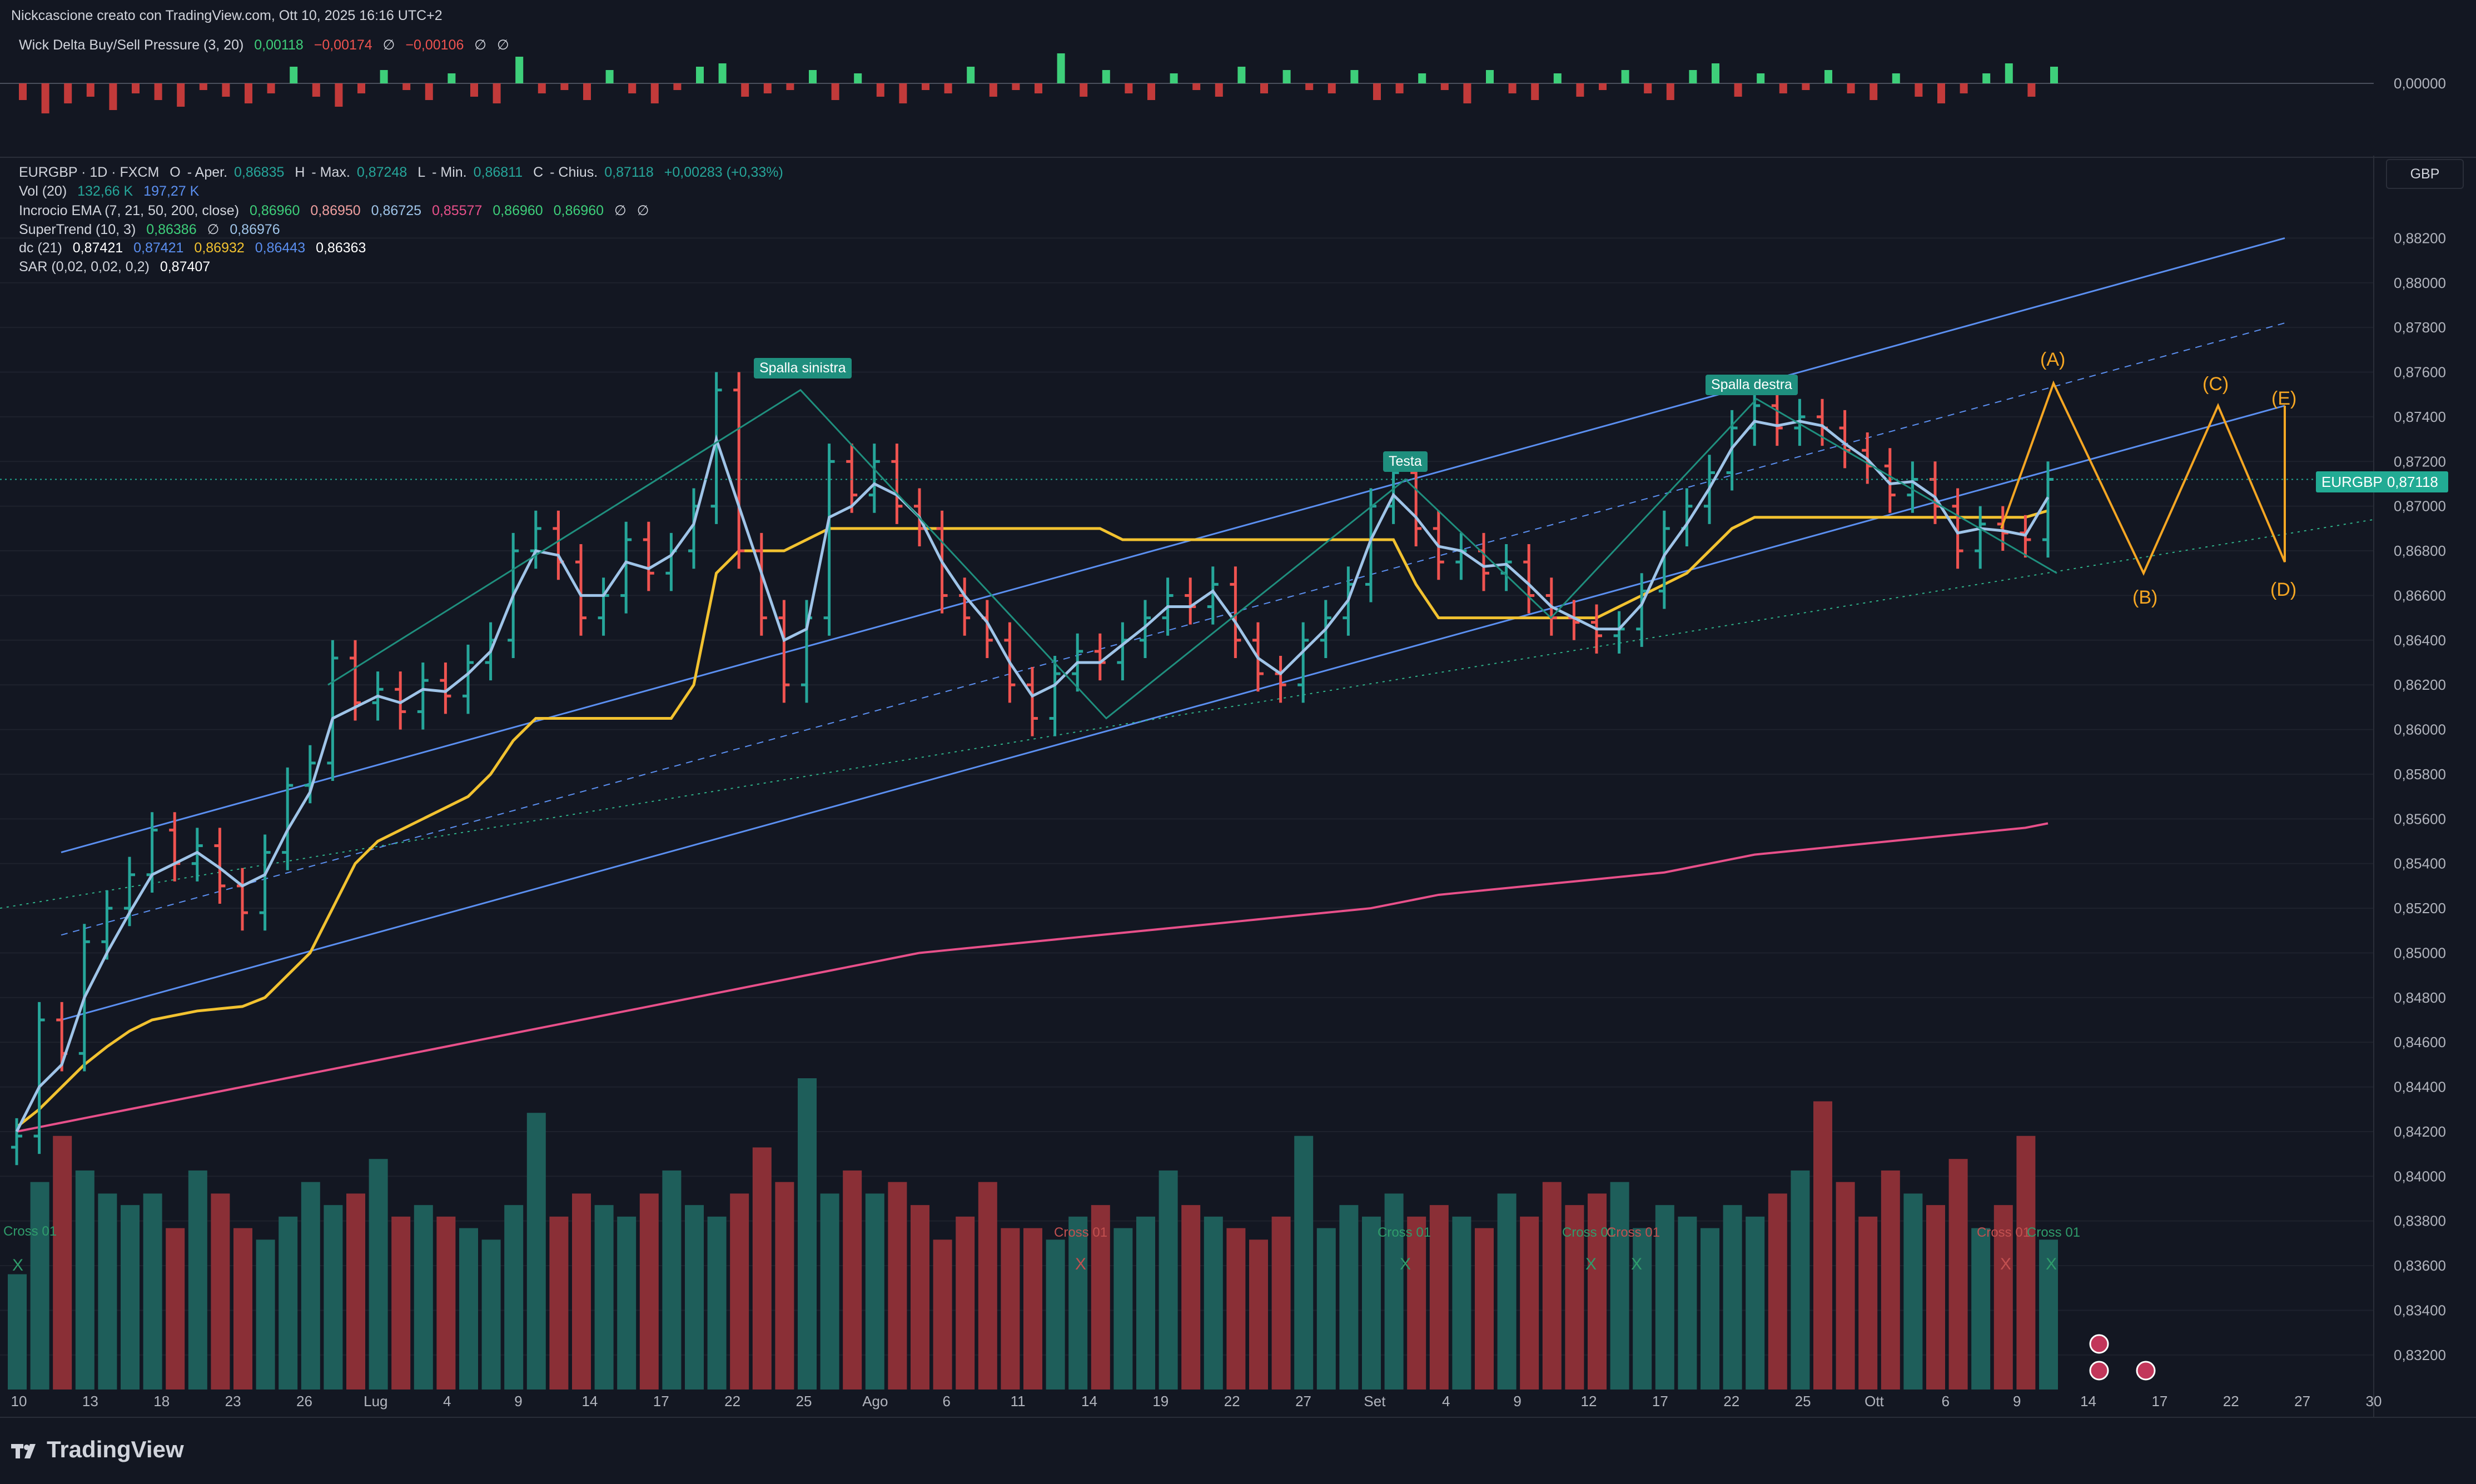 The height and width of the screenshot is (1484, 2476). Describe the element at coordinates (518, 211) in the screenshot. I see `ema-value-5: 0,86960` at that location.